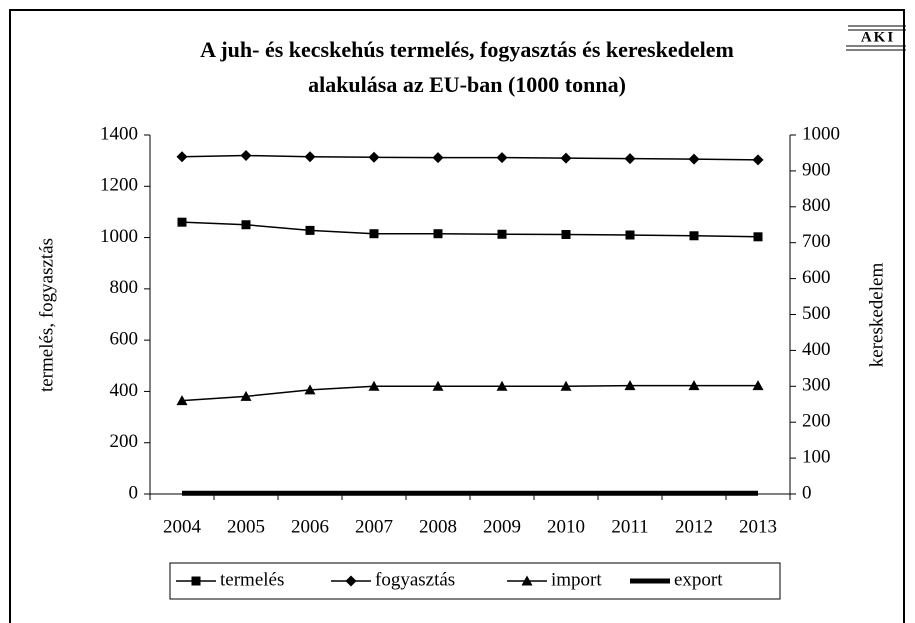 The width and height of the screenshot is (915, 623). What do you see at coordinates (124, 287) in the screenshot?
I see `y-tick-label: 800` at bounding box center [124, 287].